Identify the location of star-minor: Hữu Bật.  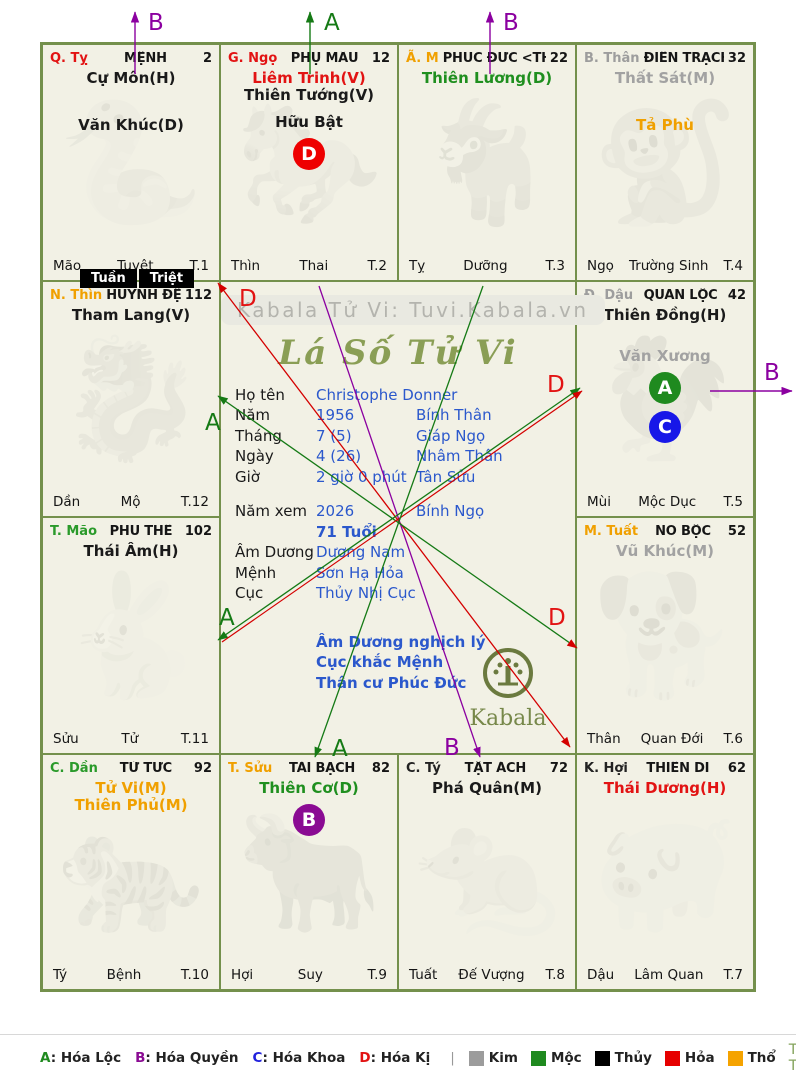
(309, 122).